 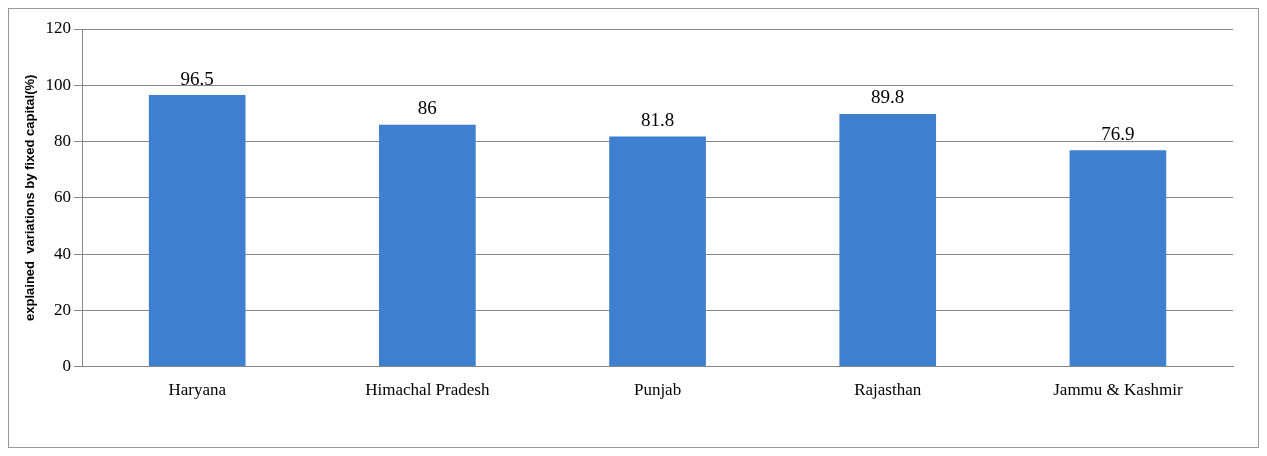 I want to click on x-tick-label: Rajasthan, so click(x=888, y=390).